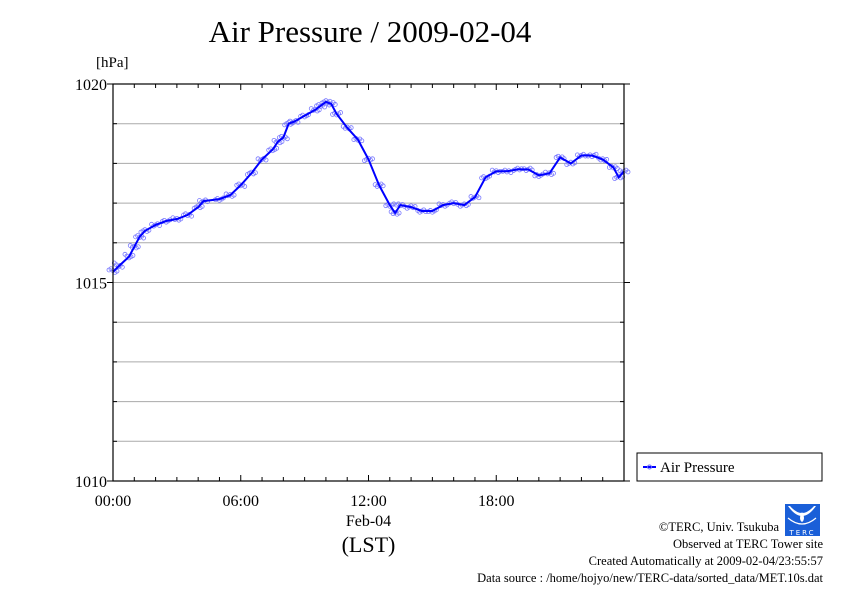 This screenshot has height=595, width=842. I want to click on terc-logo: TERC, so click(802, 520).